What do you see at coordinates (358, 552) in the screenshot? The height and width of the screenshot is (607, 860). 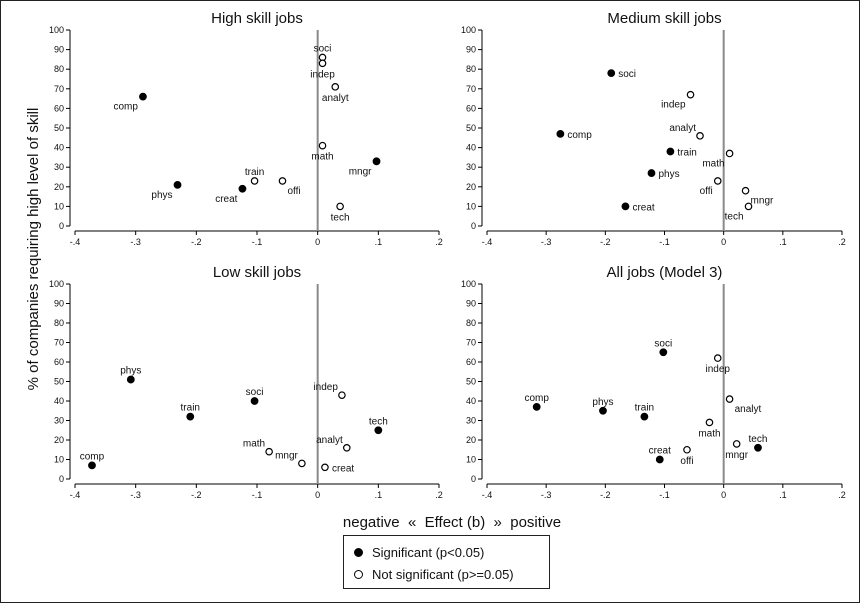 I see `filled-circle-icon` at bounding box center [358, 552].